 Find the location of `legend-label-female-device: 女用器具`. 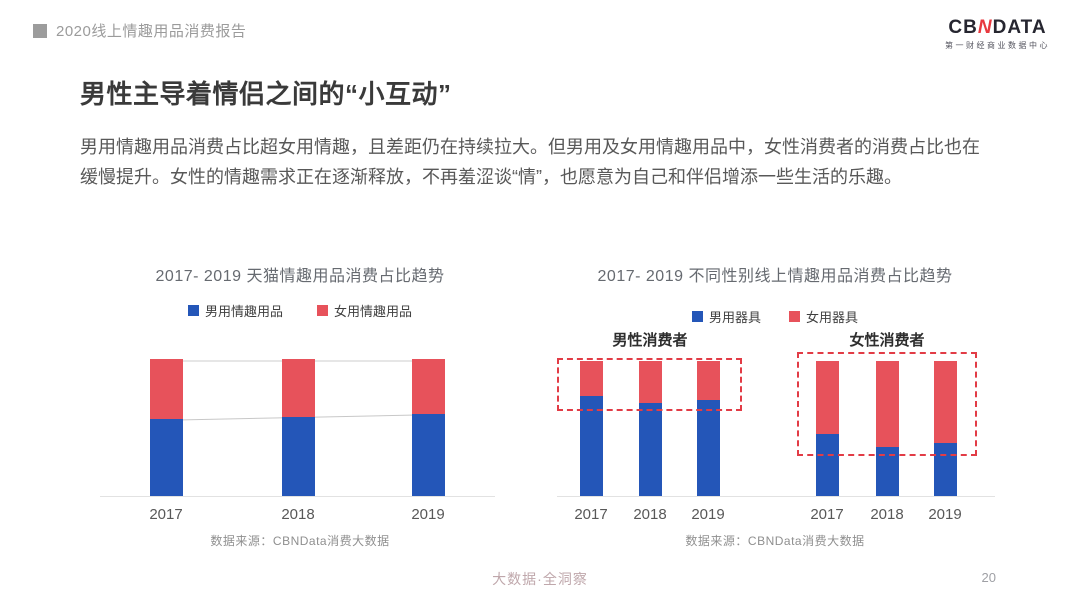

legend-label-female-device: 女用器具 is located at coordinates (832, 317).